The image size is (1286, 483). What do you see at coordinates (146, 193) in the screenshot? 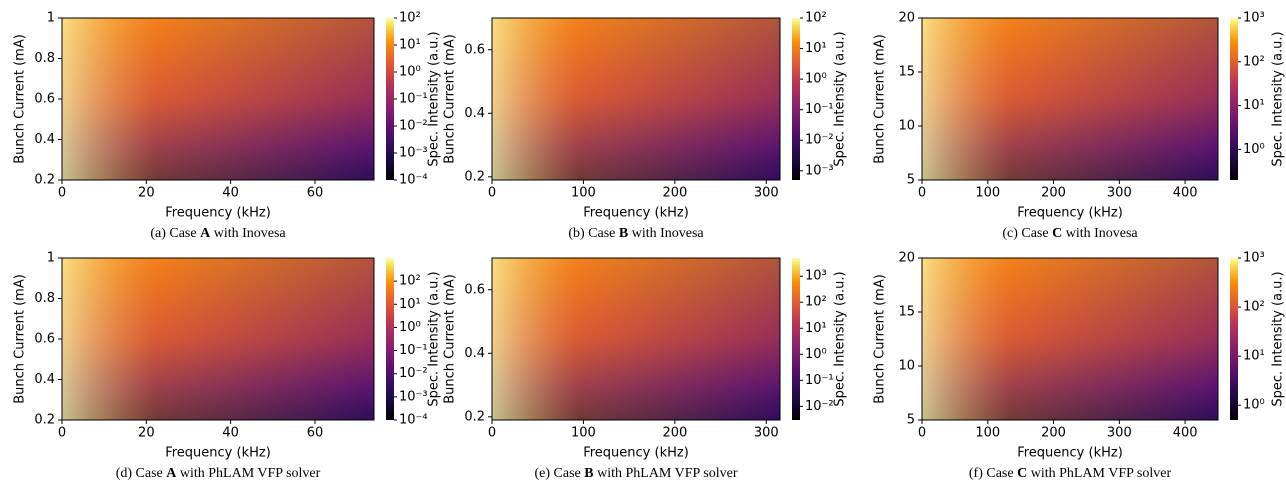
I see `x-tick-label: 20` at bounding box center [146, 193].